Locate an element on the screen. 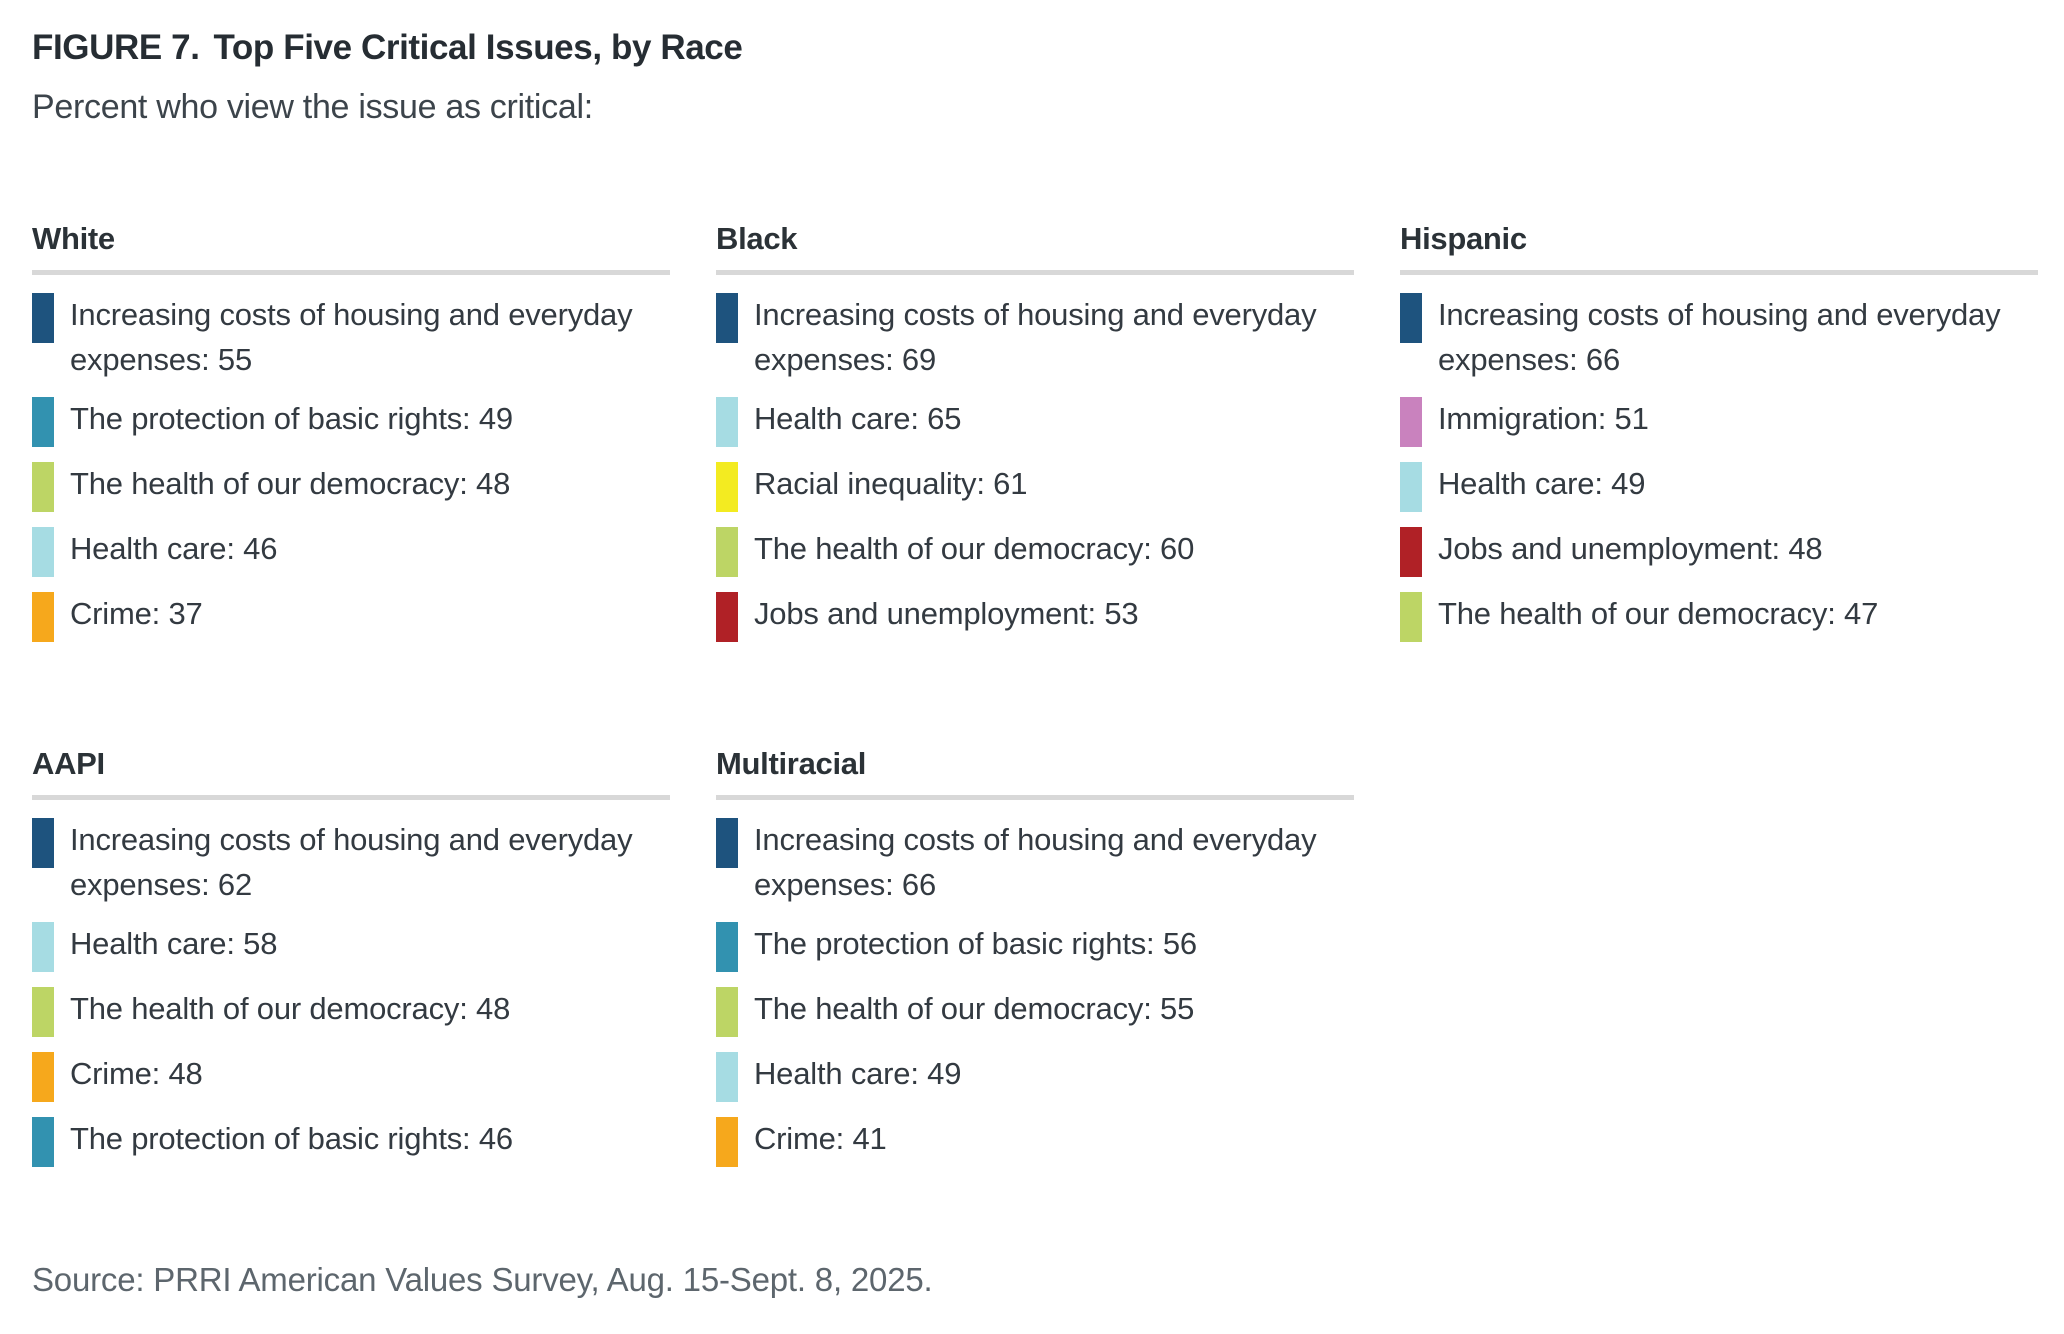 This screenshot has height=1334, width=2064. issue-item: The health of our democracy: 60 is located at coordinates (1035, 551).